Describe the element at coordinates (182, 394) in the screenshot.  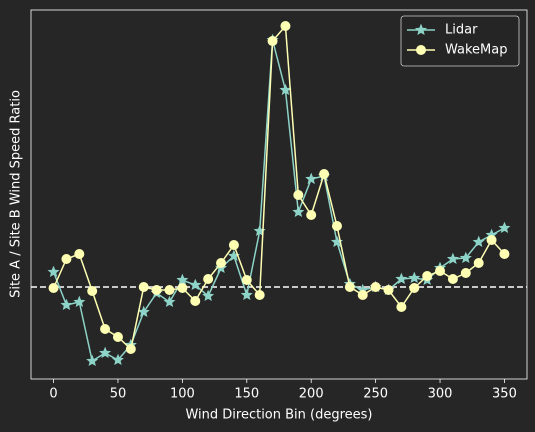
I see `x-tick-label: 100` at that location.